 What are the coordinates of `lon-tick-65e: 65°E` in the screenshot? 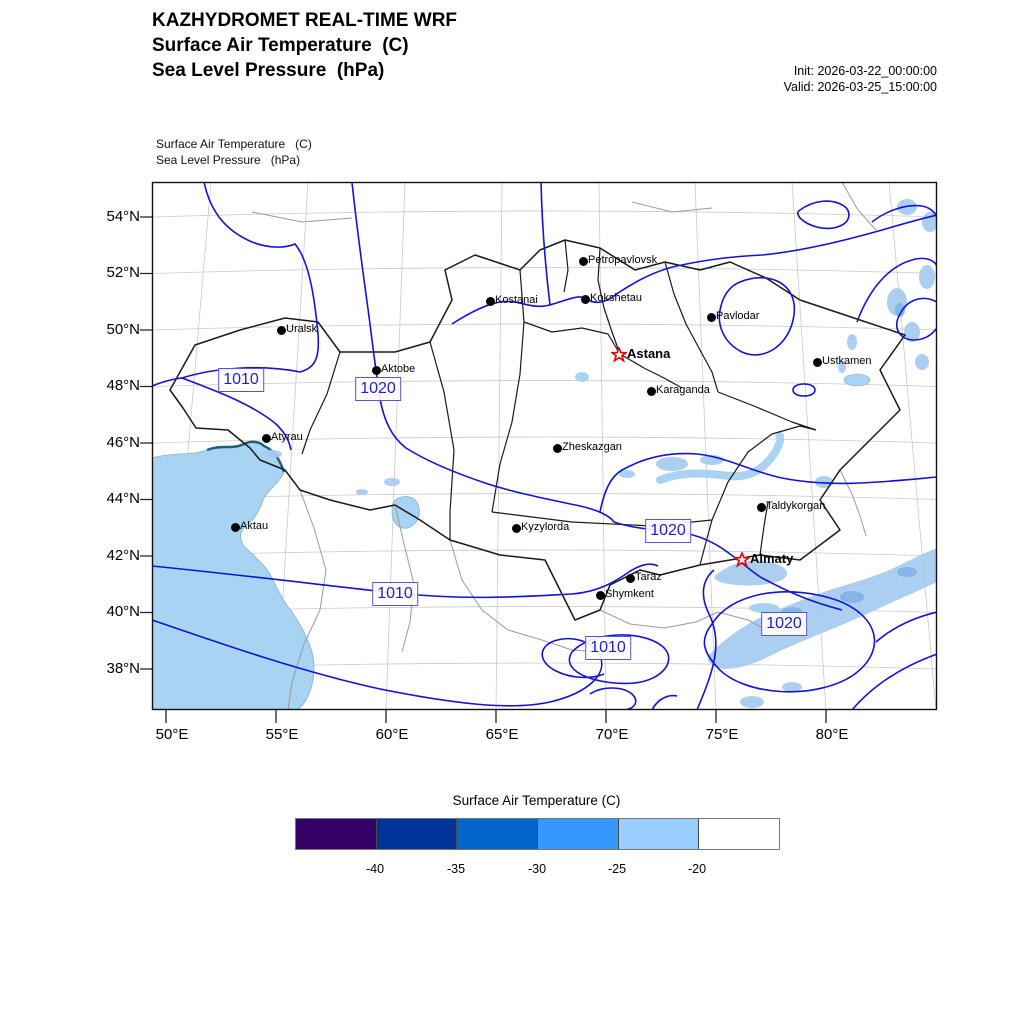 It's located at (502, 734).